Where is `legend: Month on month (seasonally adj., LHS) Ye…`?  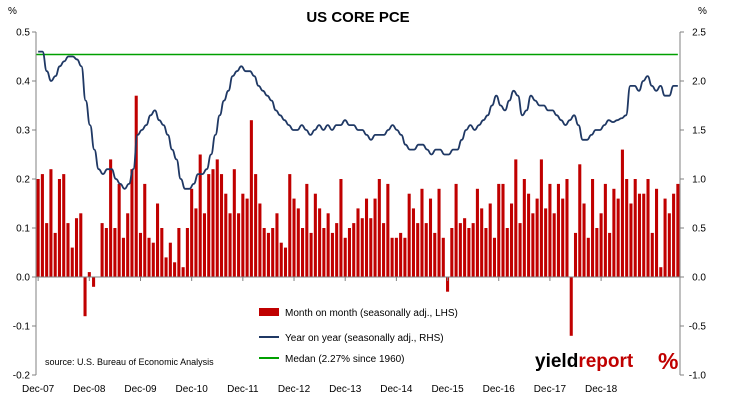 legend: Month on month (seasonally adj., LHS) Ye… is located at coordinates (358, 336).